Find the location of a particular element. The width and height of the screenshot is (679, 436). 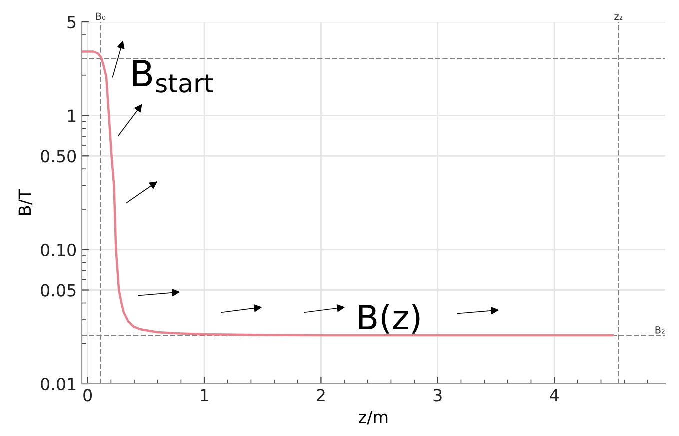

y-axis-title: B/T is located at coordinates (25, 202).